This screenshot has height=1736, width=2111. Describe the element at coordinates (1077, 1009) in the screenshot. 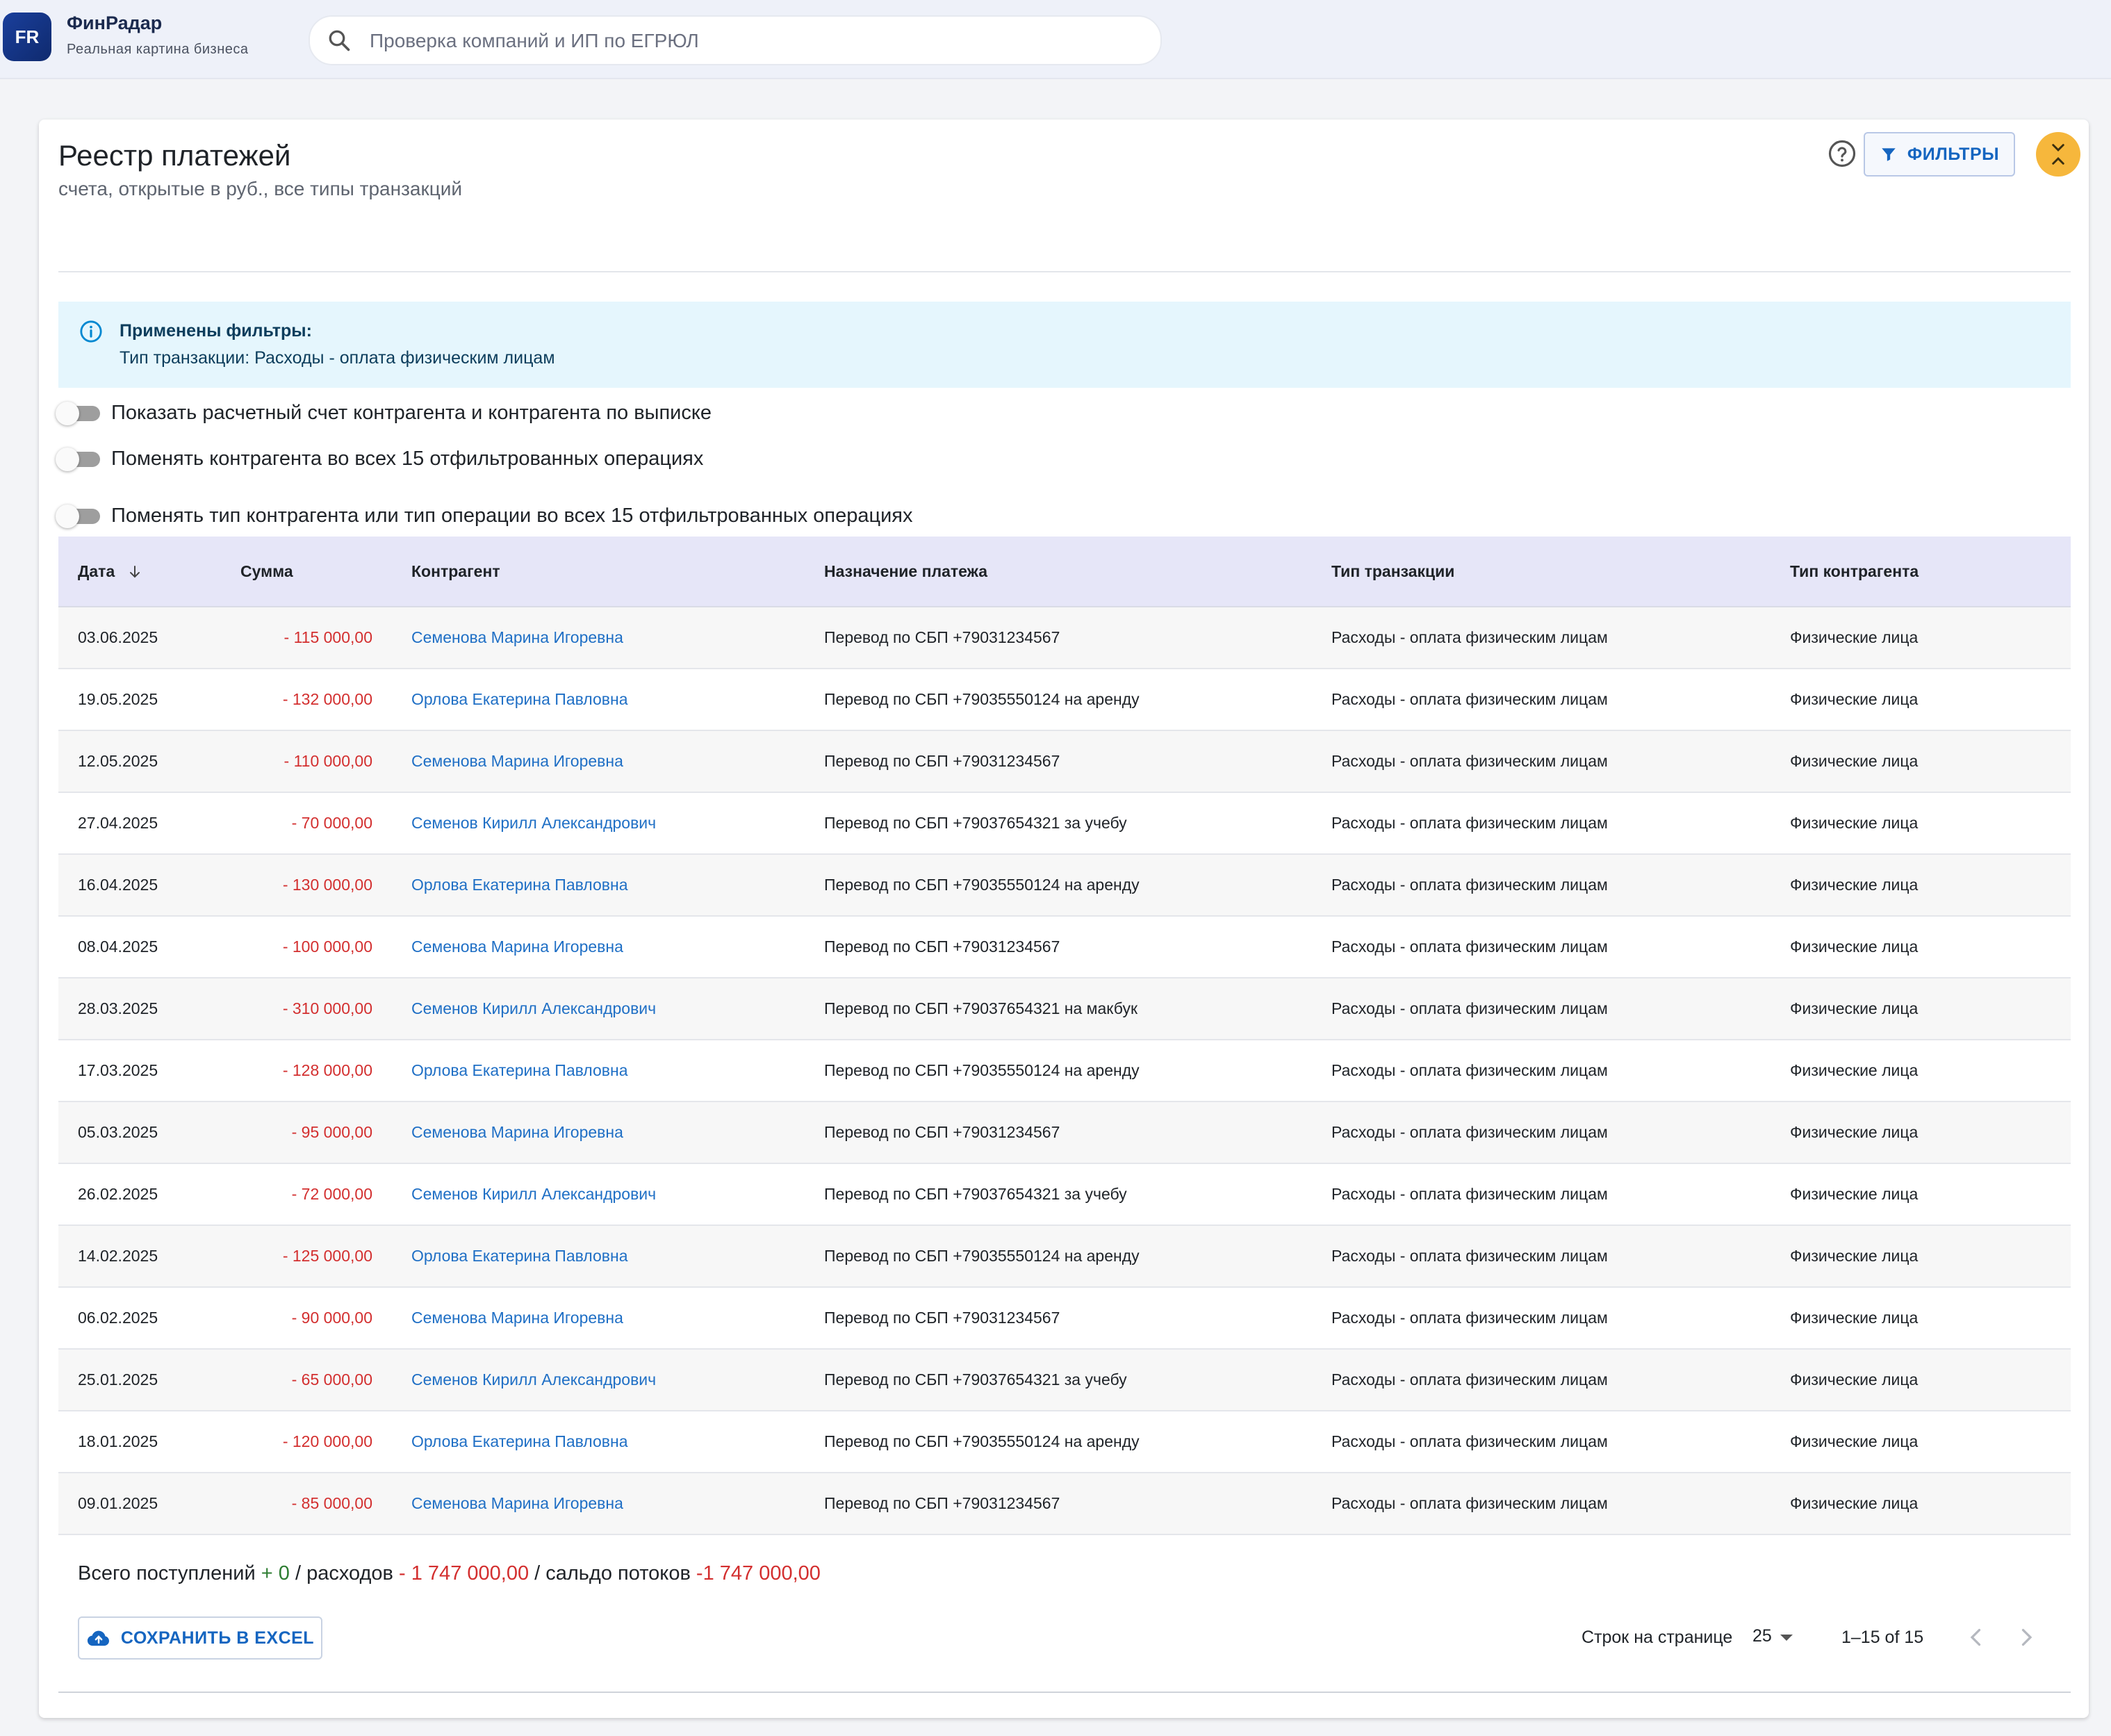

I see `cell-purpose: Перевод по СБП +79037654321 на макбук` at that location.